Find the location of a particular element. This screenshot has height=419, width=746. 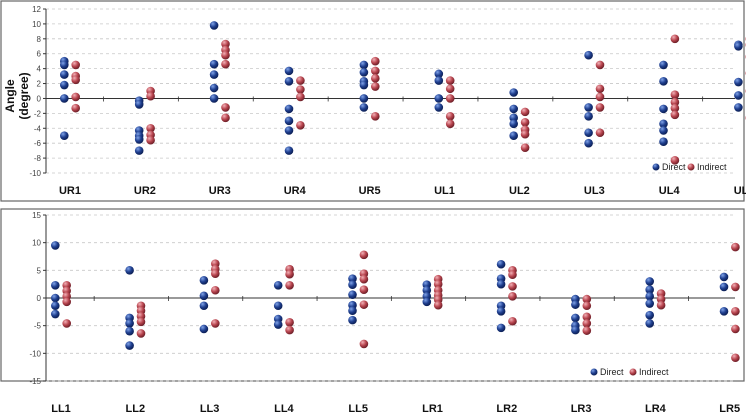

category-label: UR5 is located at coordinates (370, 191).